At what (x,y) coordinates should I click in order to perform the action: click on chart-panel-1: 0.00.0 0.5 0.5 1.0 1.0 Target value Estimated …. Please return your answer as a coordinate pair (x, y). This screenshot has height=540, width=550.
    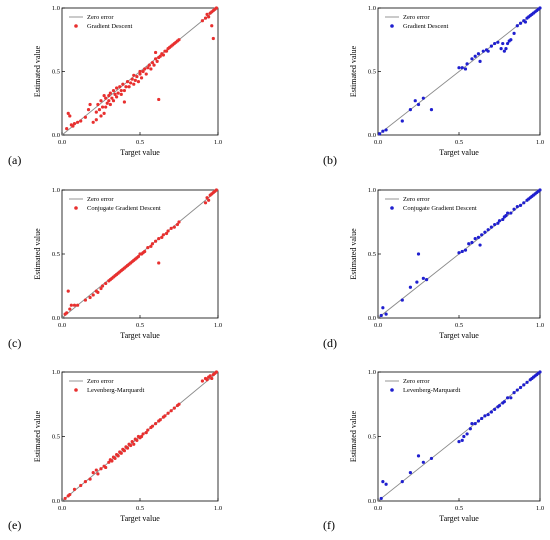
    Looking at the image, I should click on (127, 81).